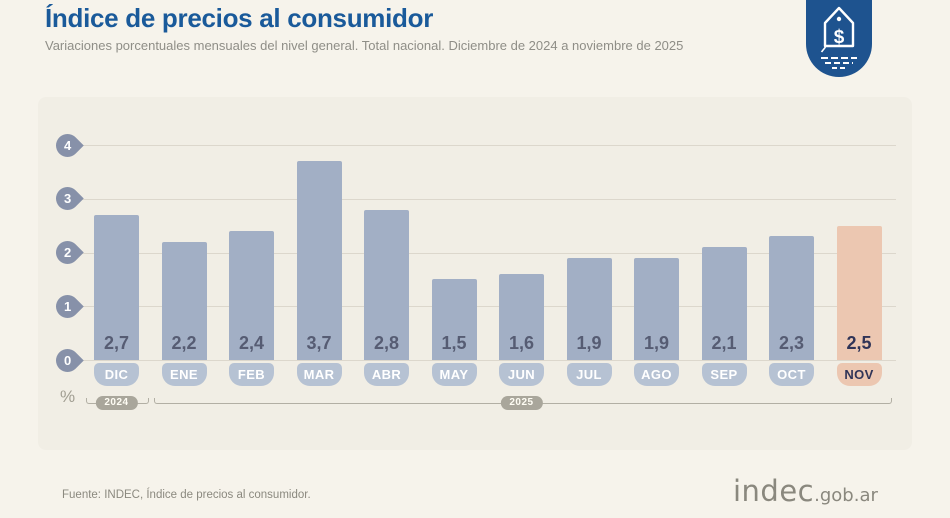 Image resolution: width=950 pixels, height=518 pixels. What do you see at coordinates (774, 491) in the screenshot?
I see `indec-logo-main: indec` at bounding box center [774, 491].